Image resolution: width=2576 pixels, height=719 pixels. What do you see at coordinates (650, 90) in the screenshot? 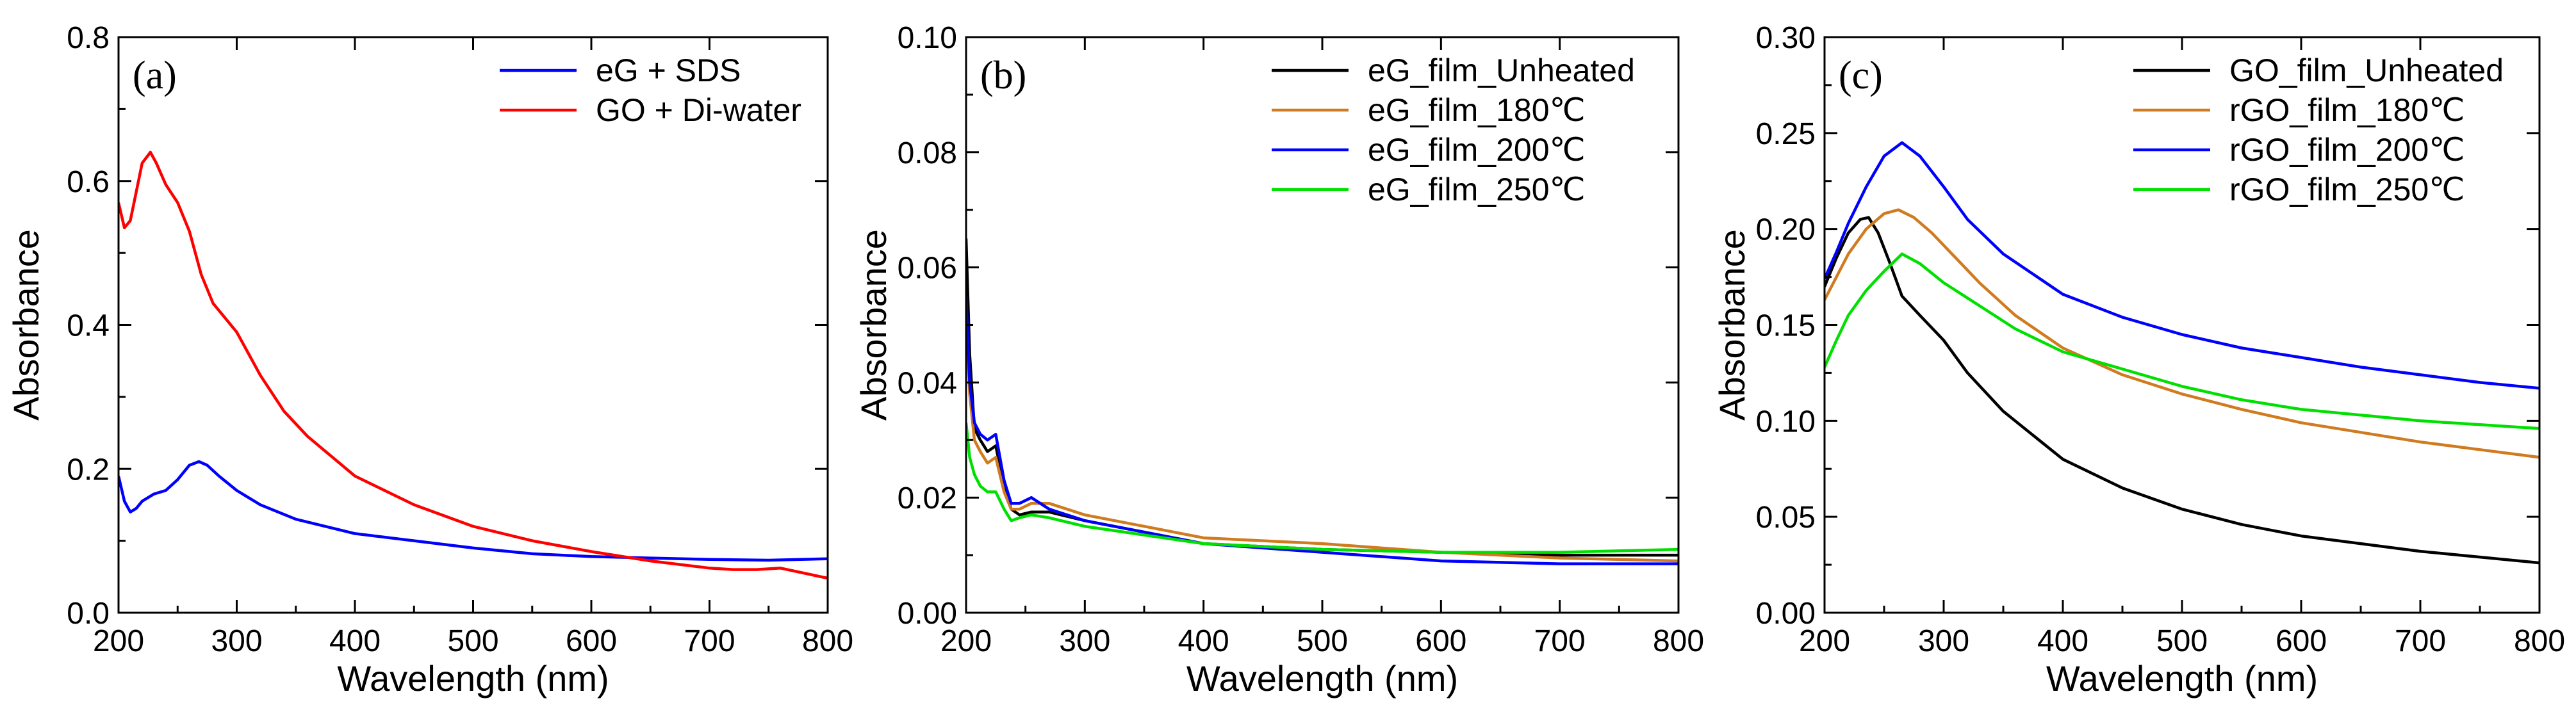
I see `legend: eG + SDS GO + Di-water` at bounding box center [650, 90].